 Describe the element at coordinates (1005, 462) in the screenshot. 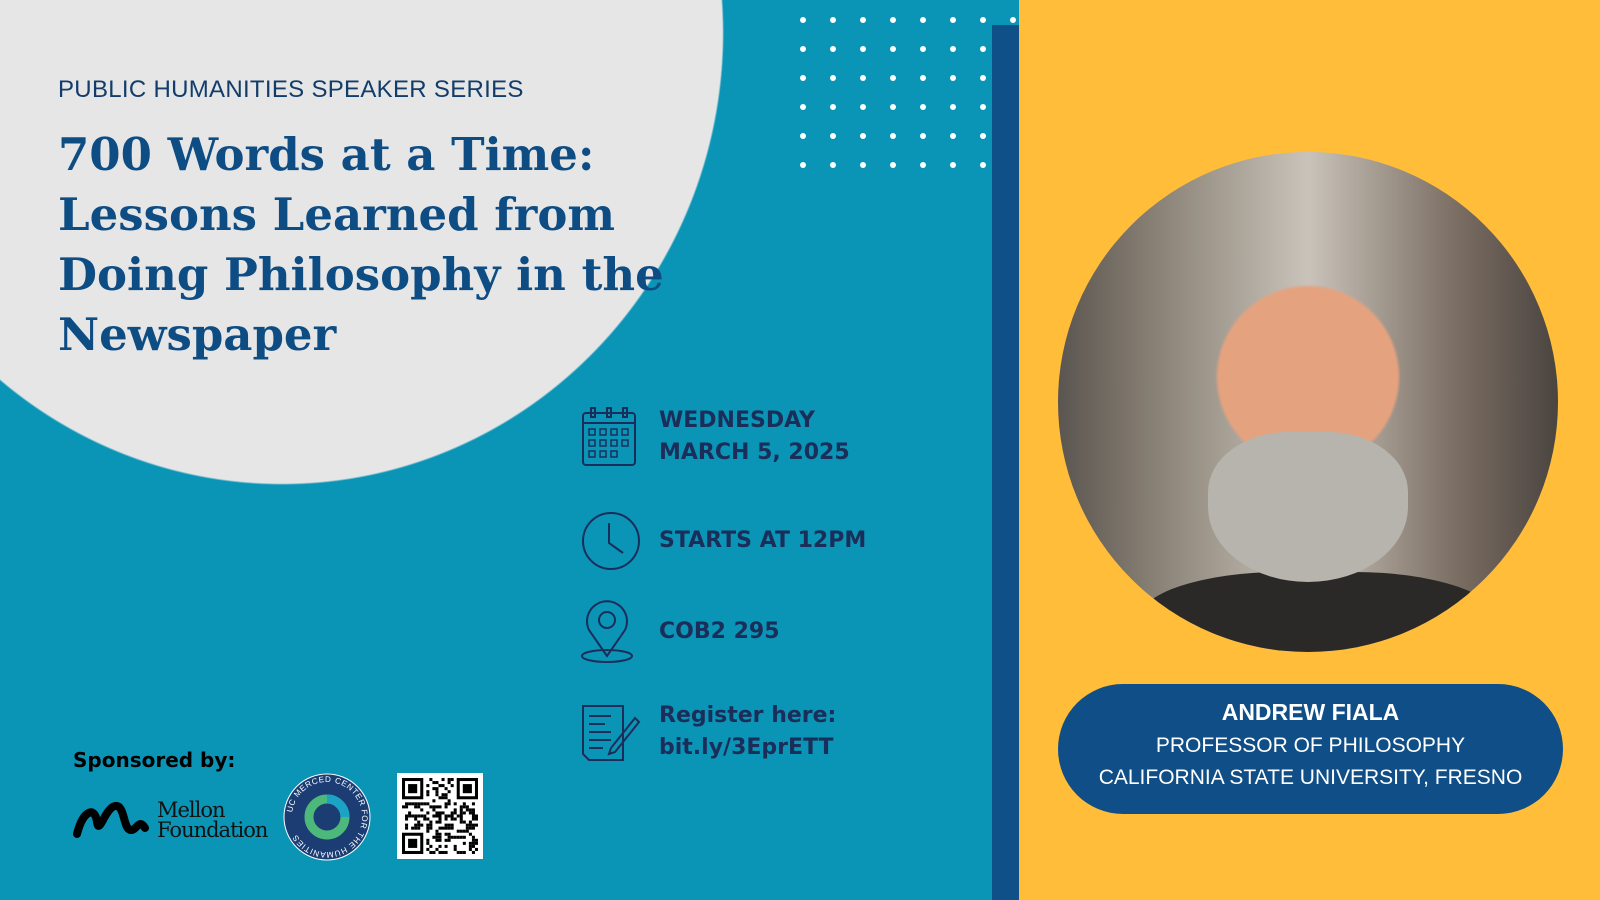

I see `accent-bar` at that location.